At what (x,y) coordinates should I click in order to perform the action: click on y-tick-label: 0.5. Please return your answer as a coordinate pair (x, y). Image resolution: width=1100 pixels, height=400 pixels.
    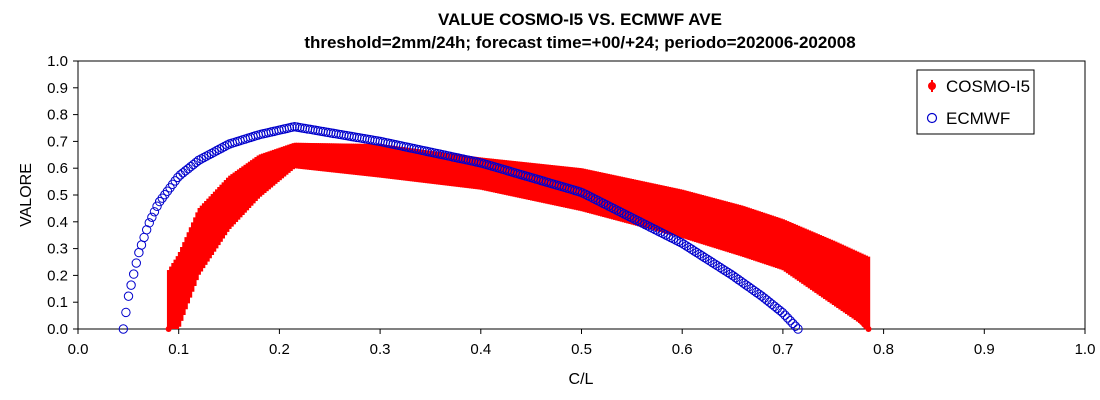
    Looking at the image, I should click on (57, 195).